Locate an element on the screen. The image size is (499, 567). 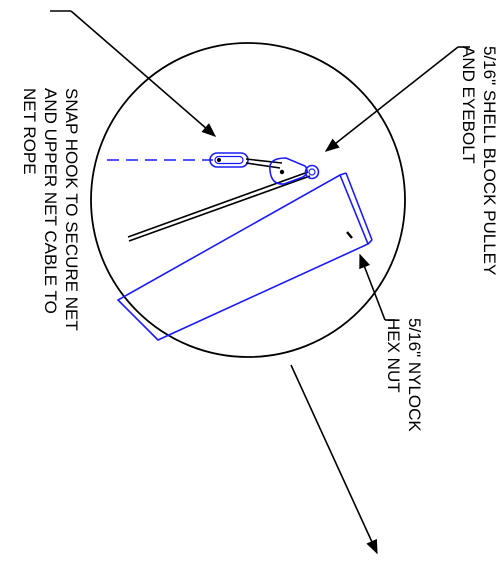
nylock-nut-callout-line-2: HEX NUT is located at coordinates (393, 355).